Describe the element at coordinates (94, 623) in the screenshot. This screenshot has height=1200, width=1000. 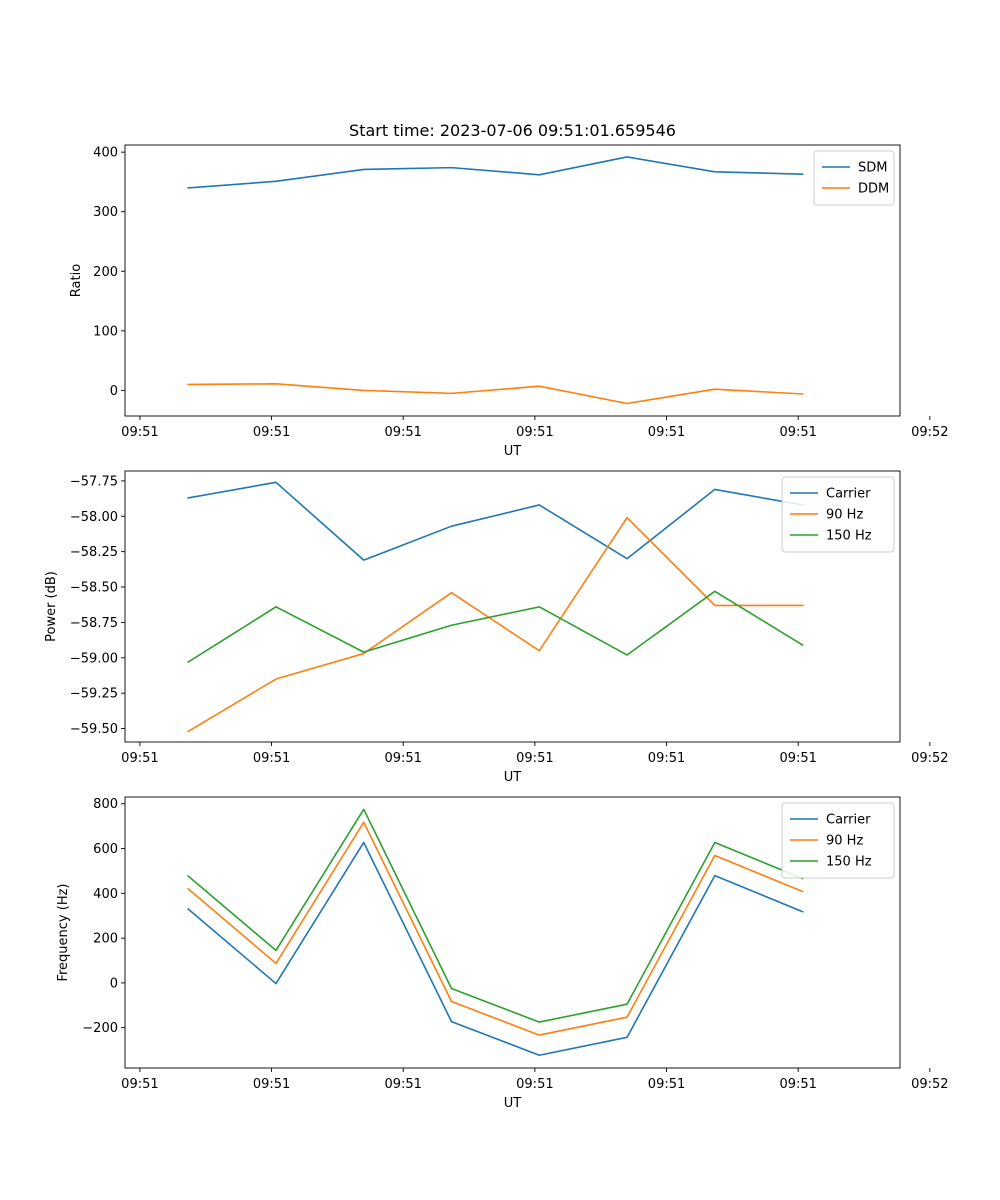
I see `power-y-tick-label: −58.75` at that location.